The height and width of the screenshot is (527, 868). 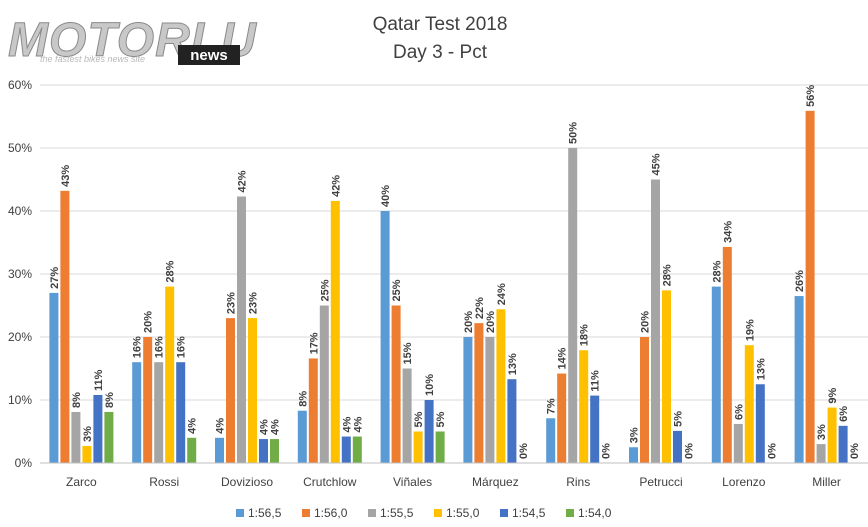 I want to click on data-label: 45%, so click(x=657, y=164).